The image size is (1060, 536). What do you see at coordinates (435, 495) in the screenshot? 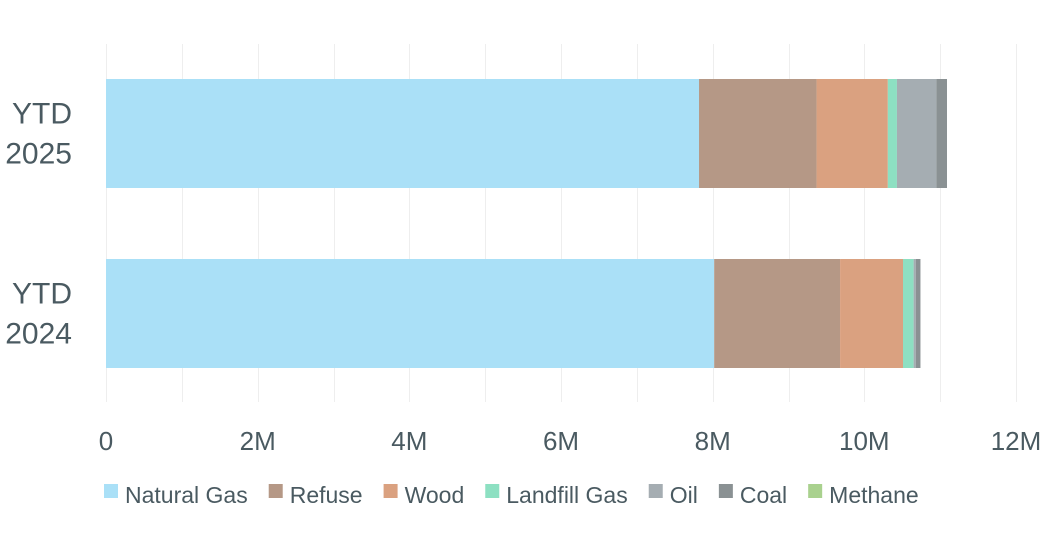
I see `legend-label: Wood` at bounding box center [435, 495].